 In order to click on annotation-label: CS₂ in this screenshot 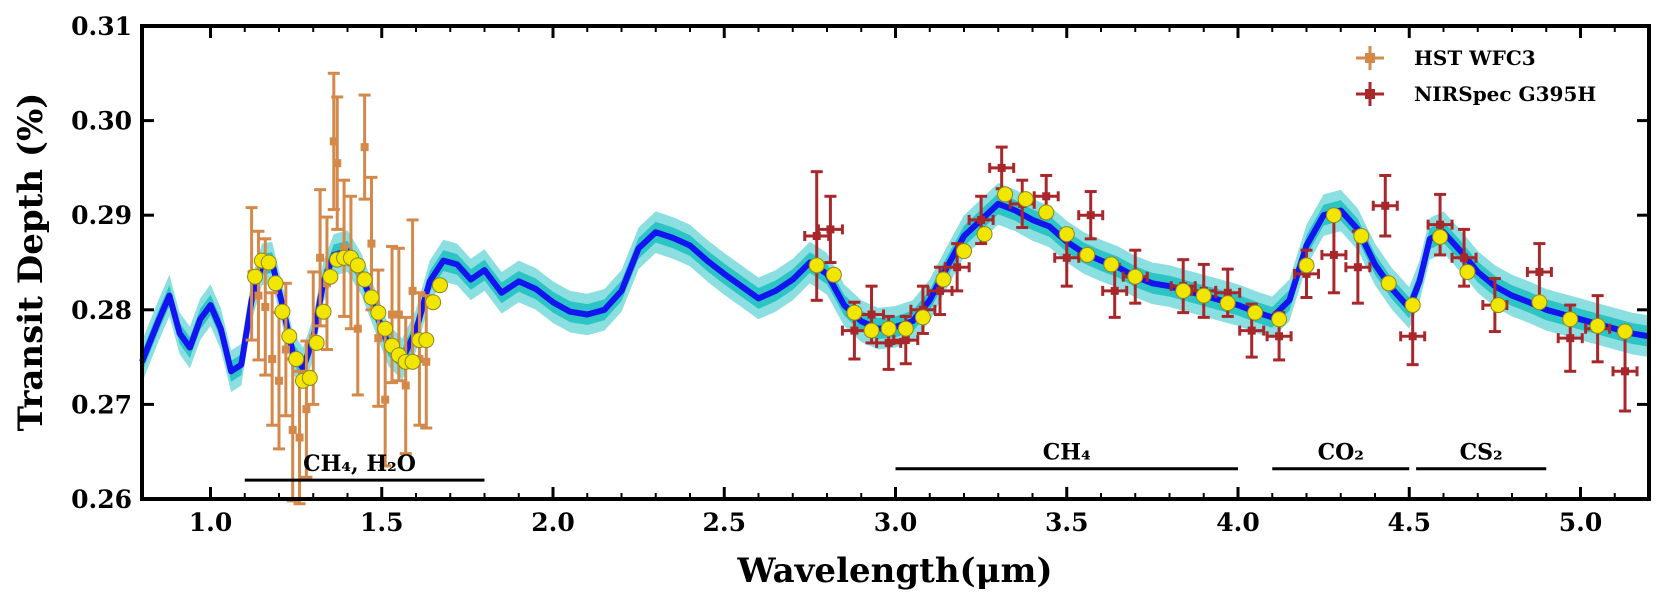, I will do `click(1481, 453)`.